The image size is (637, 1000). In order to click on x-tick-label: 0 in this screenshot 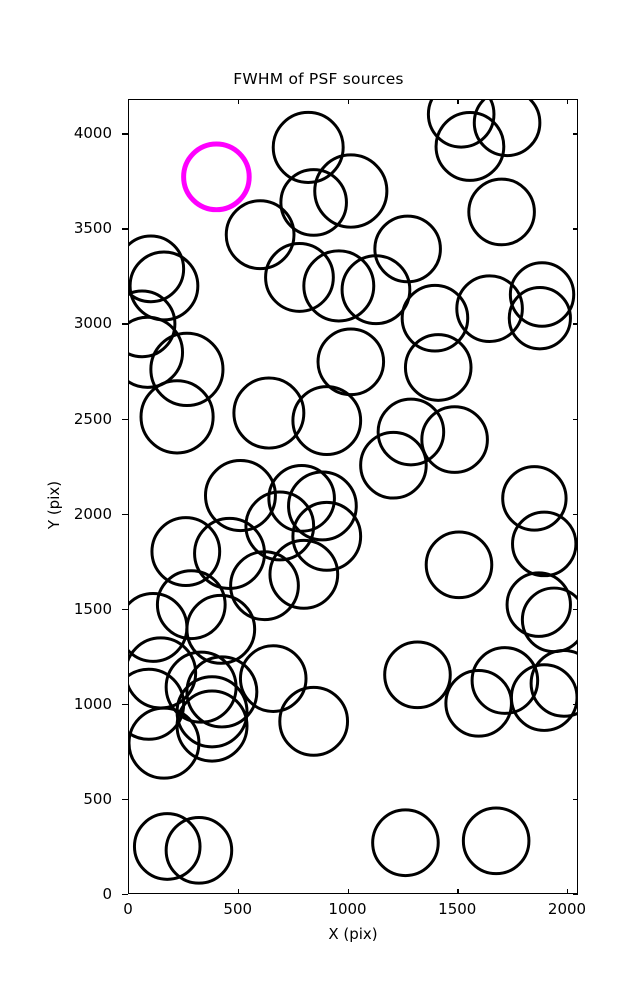, I will do `click(128, 909)`.